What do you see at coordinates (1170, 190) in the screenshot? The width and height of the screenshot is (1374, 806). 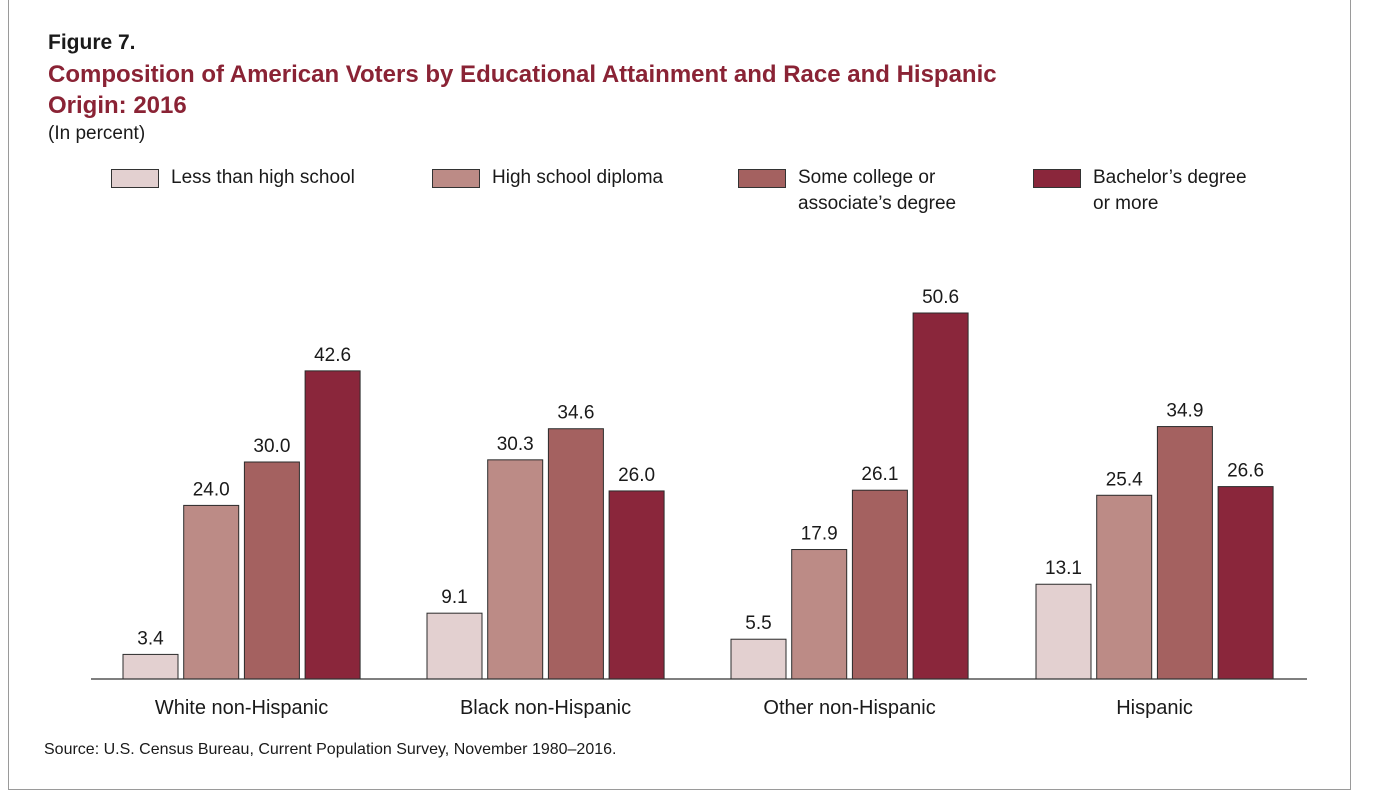 I see `legend-label: Bachelor’s degree or more` at bounding box center [1170, 190].